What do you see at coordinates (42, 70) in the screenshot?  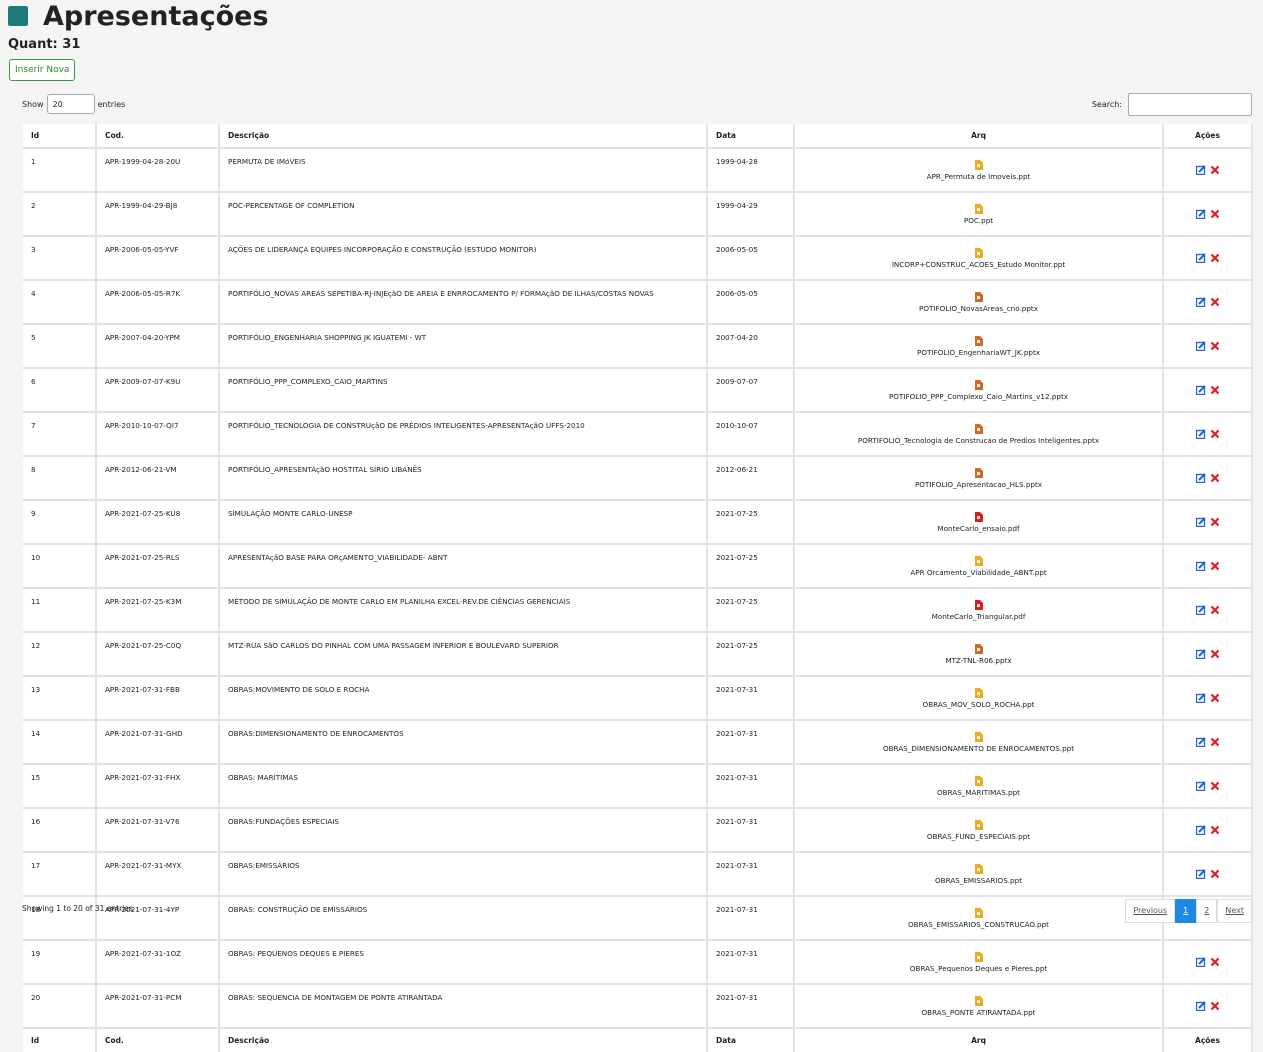 I see `insert-button: Inserir Nova` at bounding box center [42, 70].